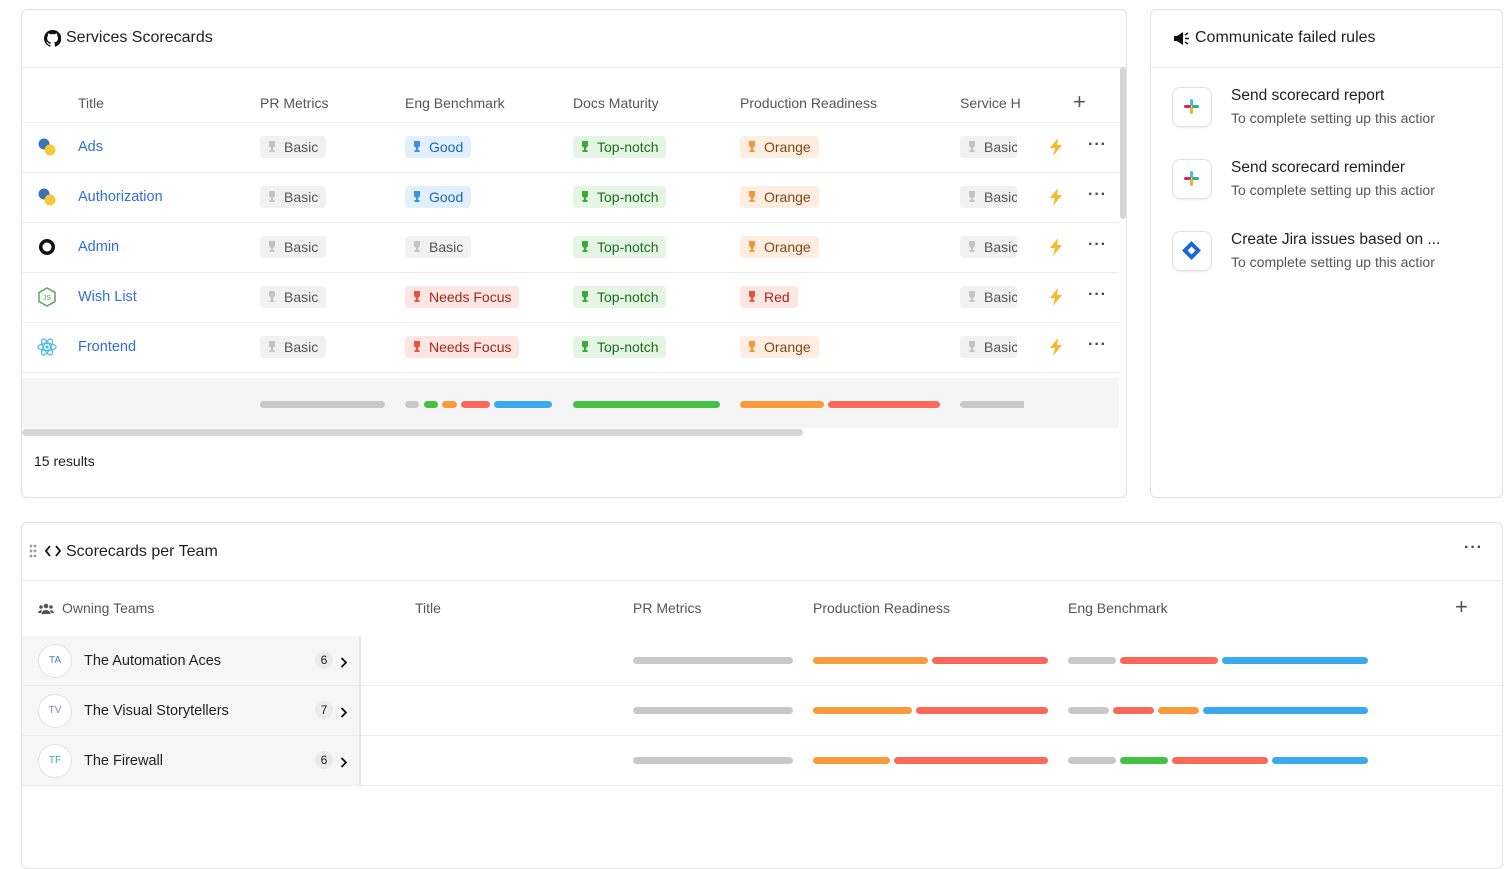  I want to click on card-title: Scorecards per Team, so click(142, 551).